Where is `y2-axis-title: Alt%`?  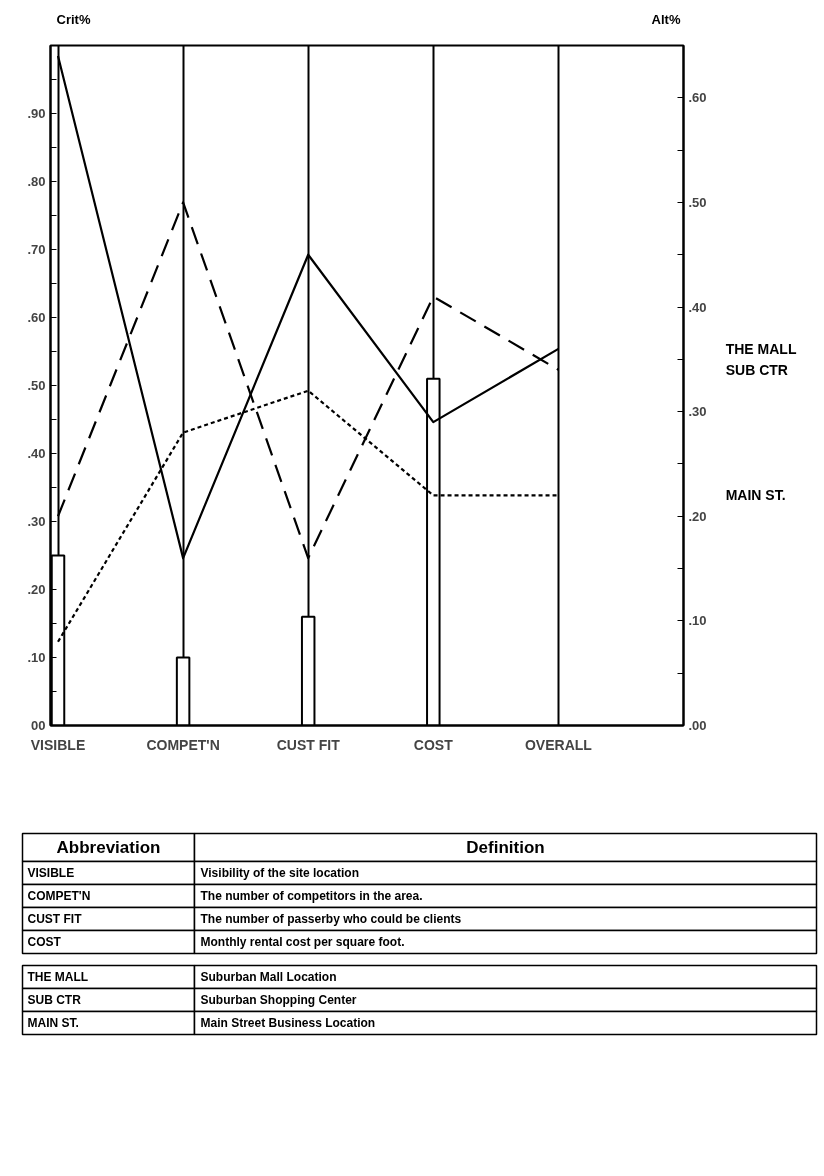
y2-axis-title: Alt% is located at coordinates (666, 19).